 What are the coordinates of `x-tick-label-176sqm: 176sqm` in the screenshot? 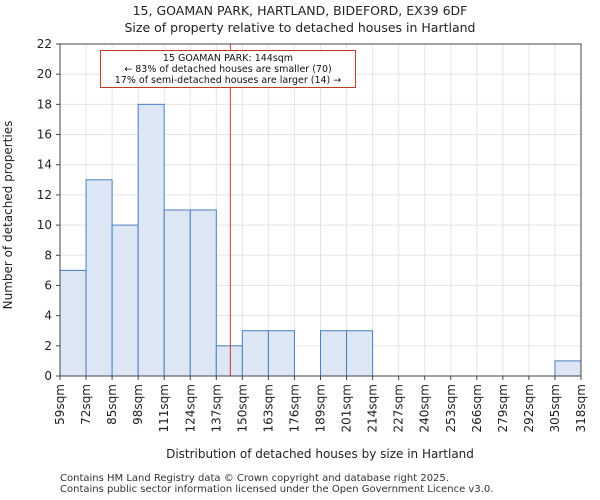 It's located at (294, 408).